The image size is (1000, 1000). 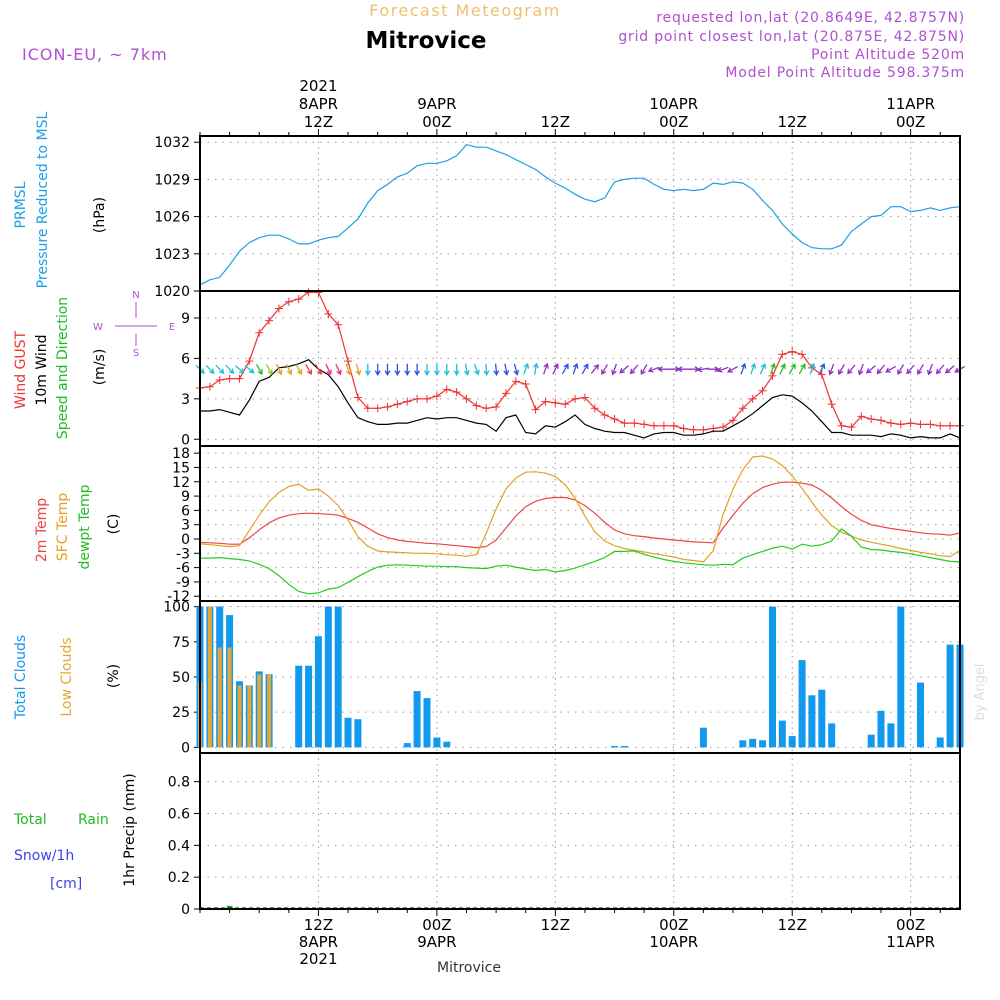 I want to click on pressure-ytick-label: 1032, so click(x=172, y=143).